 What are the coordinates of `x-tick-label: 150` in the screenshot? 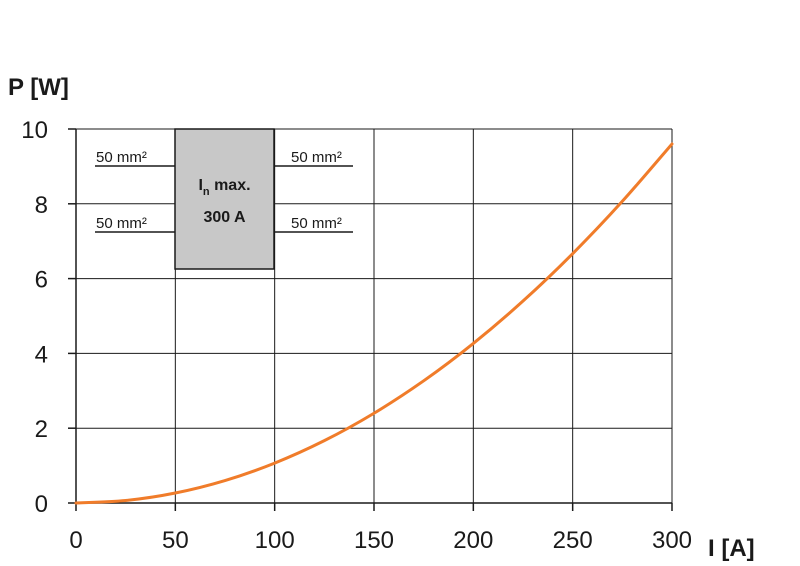 It's located at (374, 540).